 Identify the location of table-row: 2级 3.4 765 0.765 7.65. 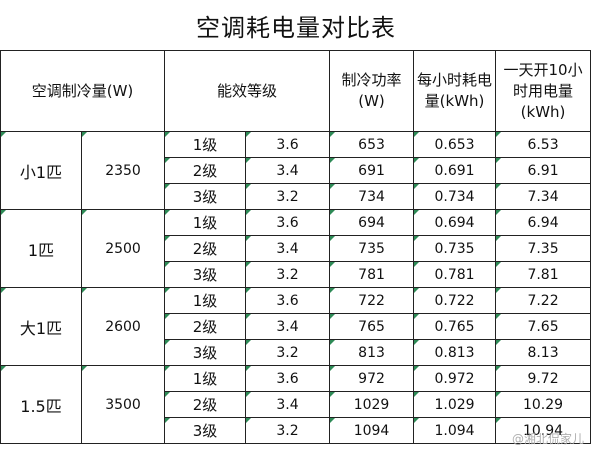
(296, 326).